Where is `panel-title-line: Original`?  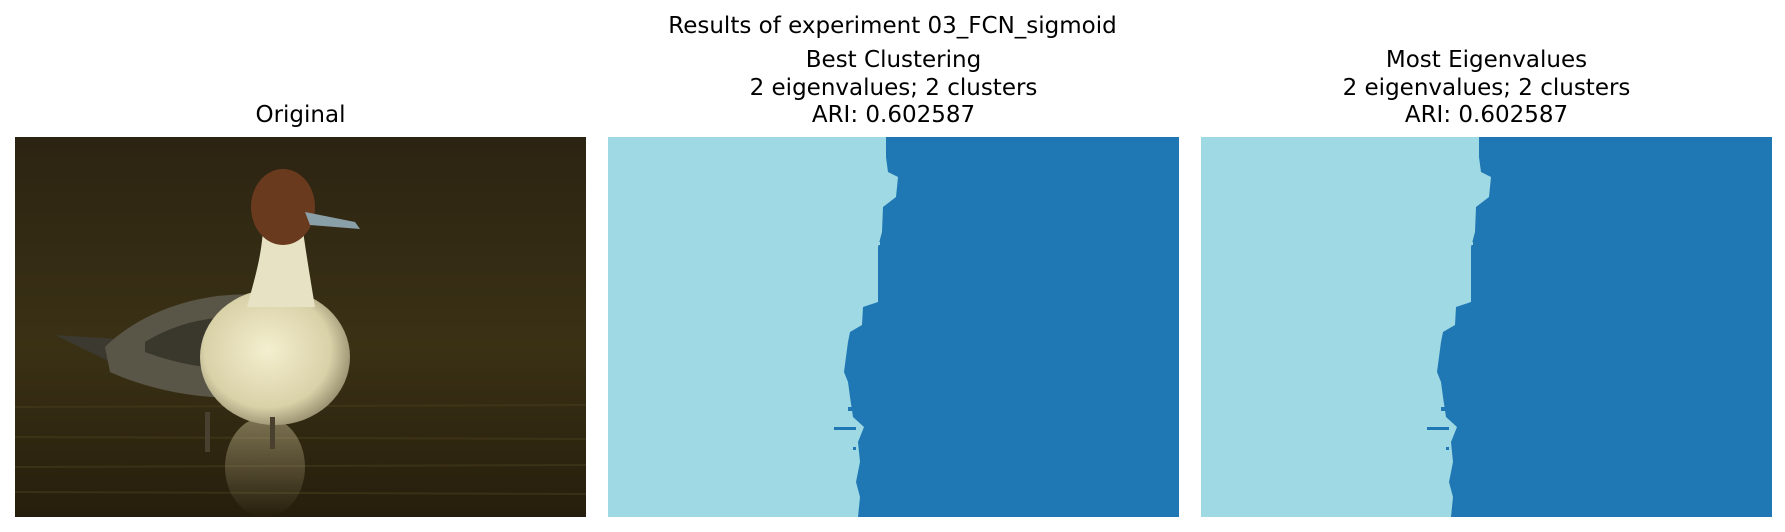 panel-title-line: Original is located at coordinates (300, 115).